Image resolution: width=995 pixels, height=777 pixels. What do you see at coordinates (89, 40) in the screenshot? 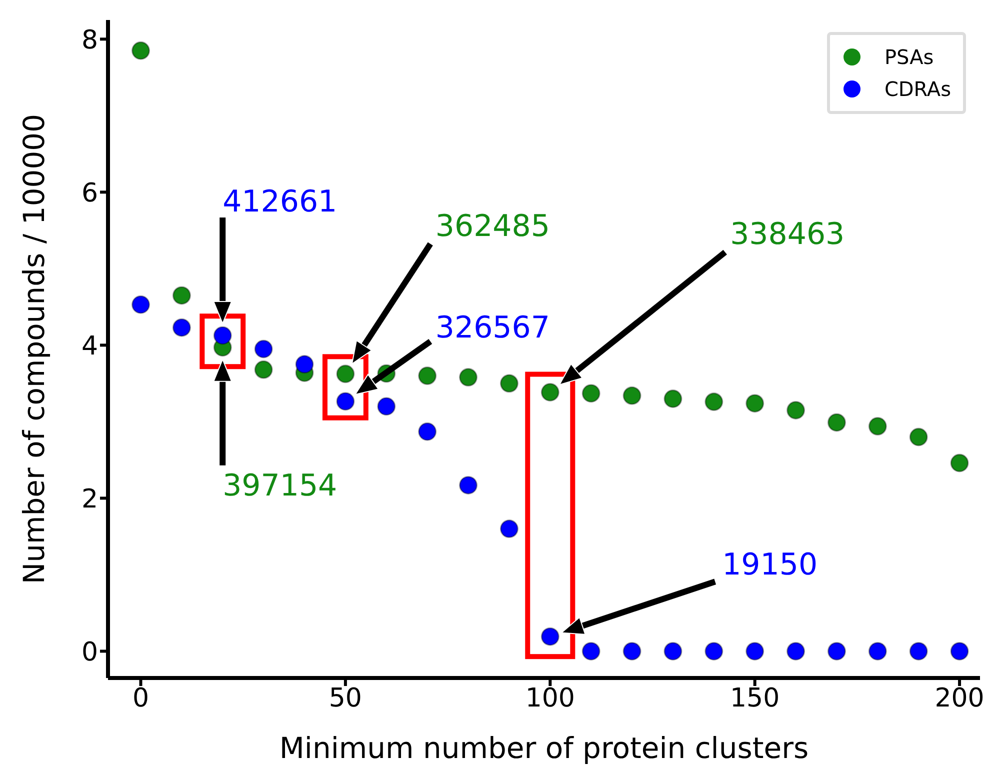
I see `y-tick-label: 8` at bounding box center [89, 40].